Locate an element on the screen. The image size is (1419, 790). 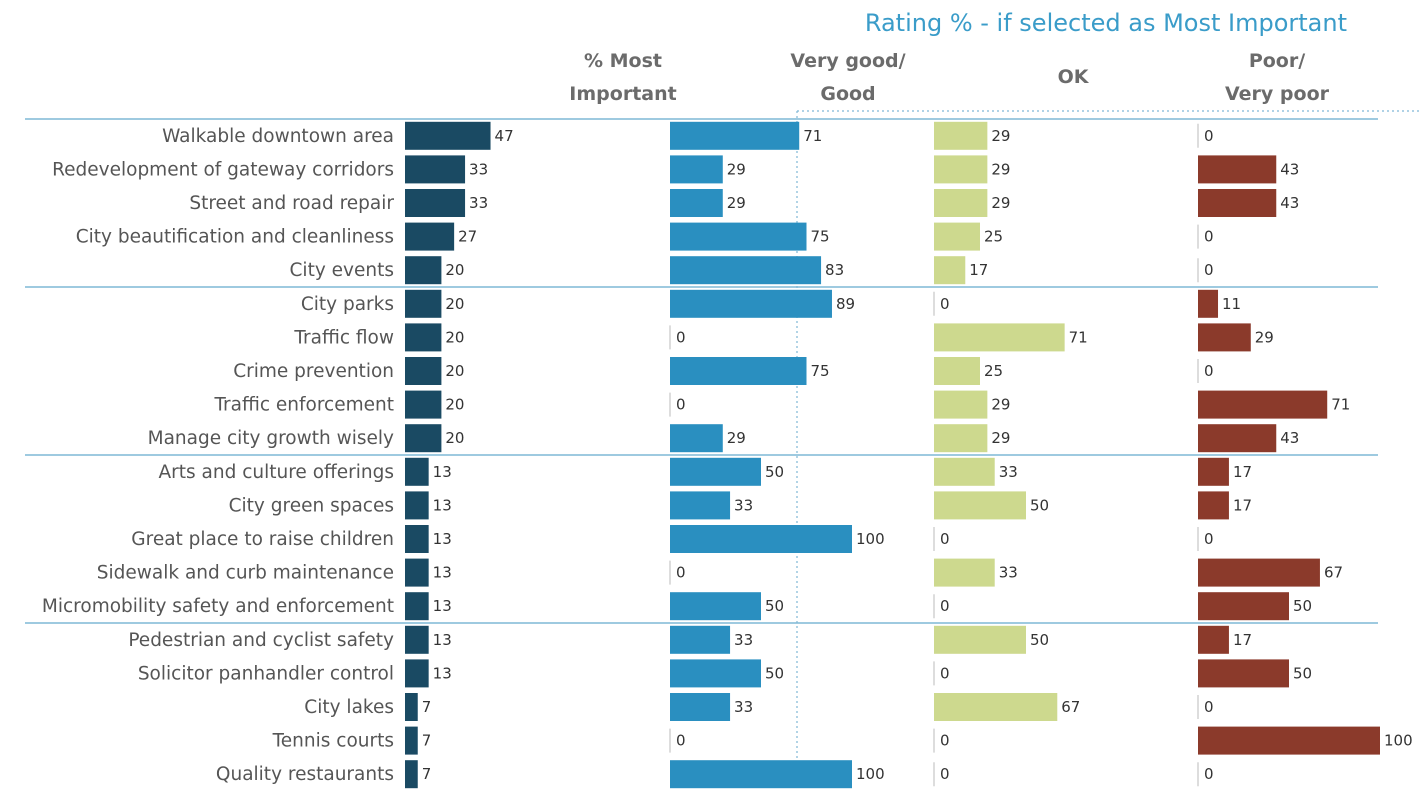
row-label-17: Solicitor panhandler control is located at coordinates (266, 673).